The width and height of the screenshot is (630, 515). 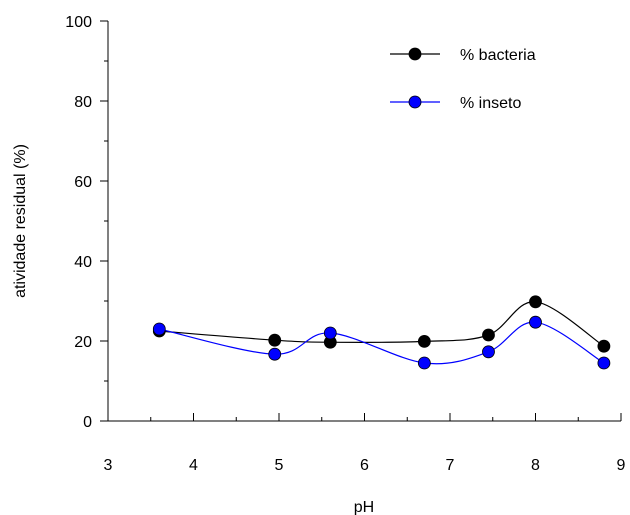 I want to click on legend-item: % bacteria, so click(x=463, y=55).